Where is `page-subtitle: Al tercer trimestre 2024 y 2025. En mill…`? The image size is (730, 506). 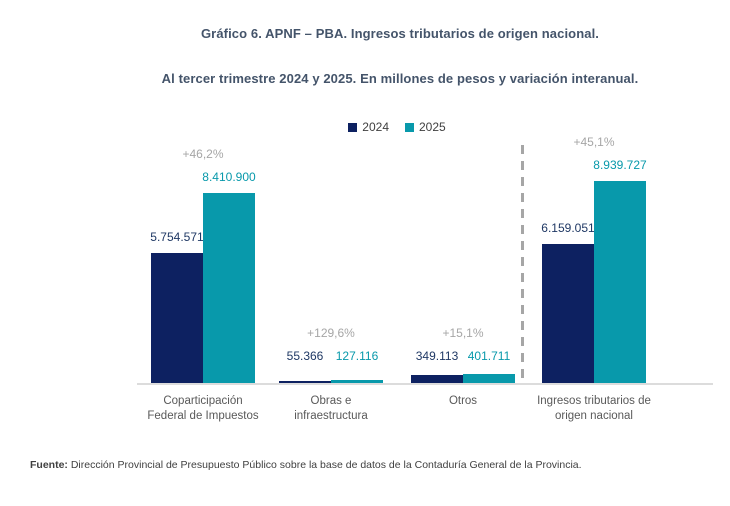 page-subtitle: Al tercer trimestre 2024 y 2025. En mill… is located at coordinates (400, 78).